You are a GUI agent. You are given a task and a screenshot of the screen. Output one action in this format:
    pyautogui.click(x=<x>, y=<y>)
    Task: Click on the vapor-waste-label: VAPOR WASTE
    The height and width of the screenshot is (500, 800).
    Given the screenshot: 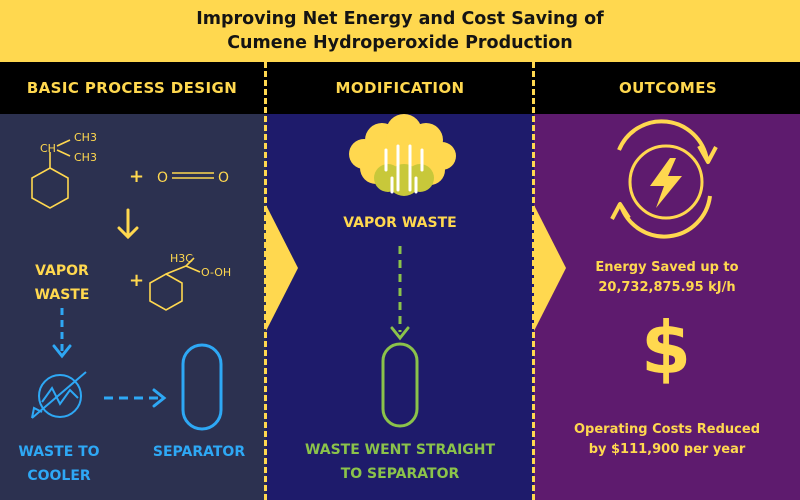 What is the action you would take?
    pyautogui.click(x=62, y=283)
    